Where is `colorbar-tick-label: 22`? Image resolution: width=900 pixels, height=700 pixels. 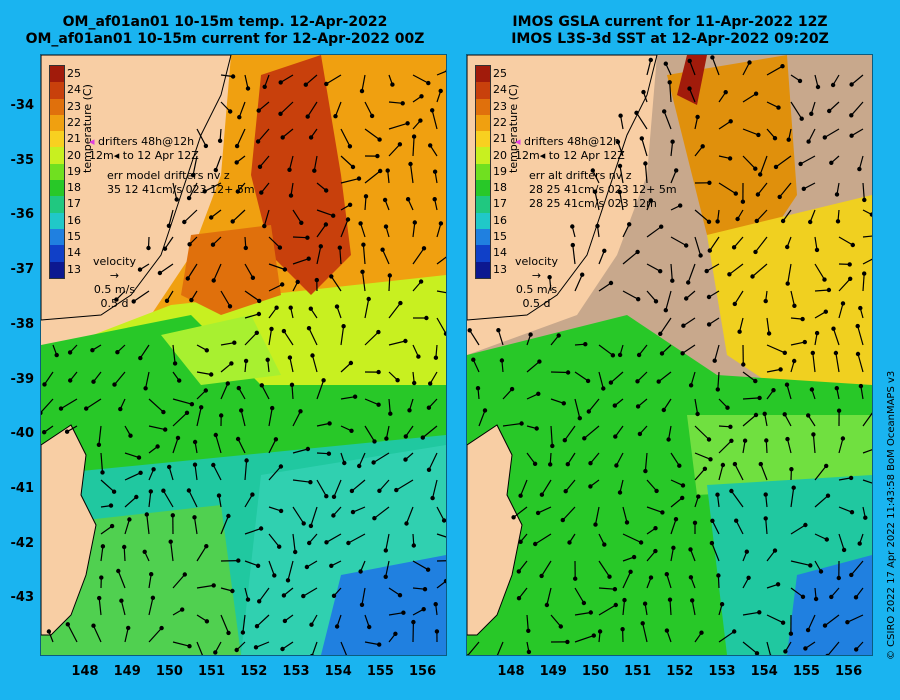
colorbar-tick-label: 22 is located at coordinates (74, 122).